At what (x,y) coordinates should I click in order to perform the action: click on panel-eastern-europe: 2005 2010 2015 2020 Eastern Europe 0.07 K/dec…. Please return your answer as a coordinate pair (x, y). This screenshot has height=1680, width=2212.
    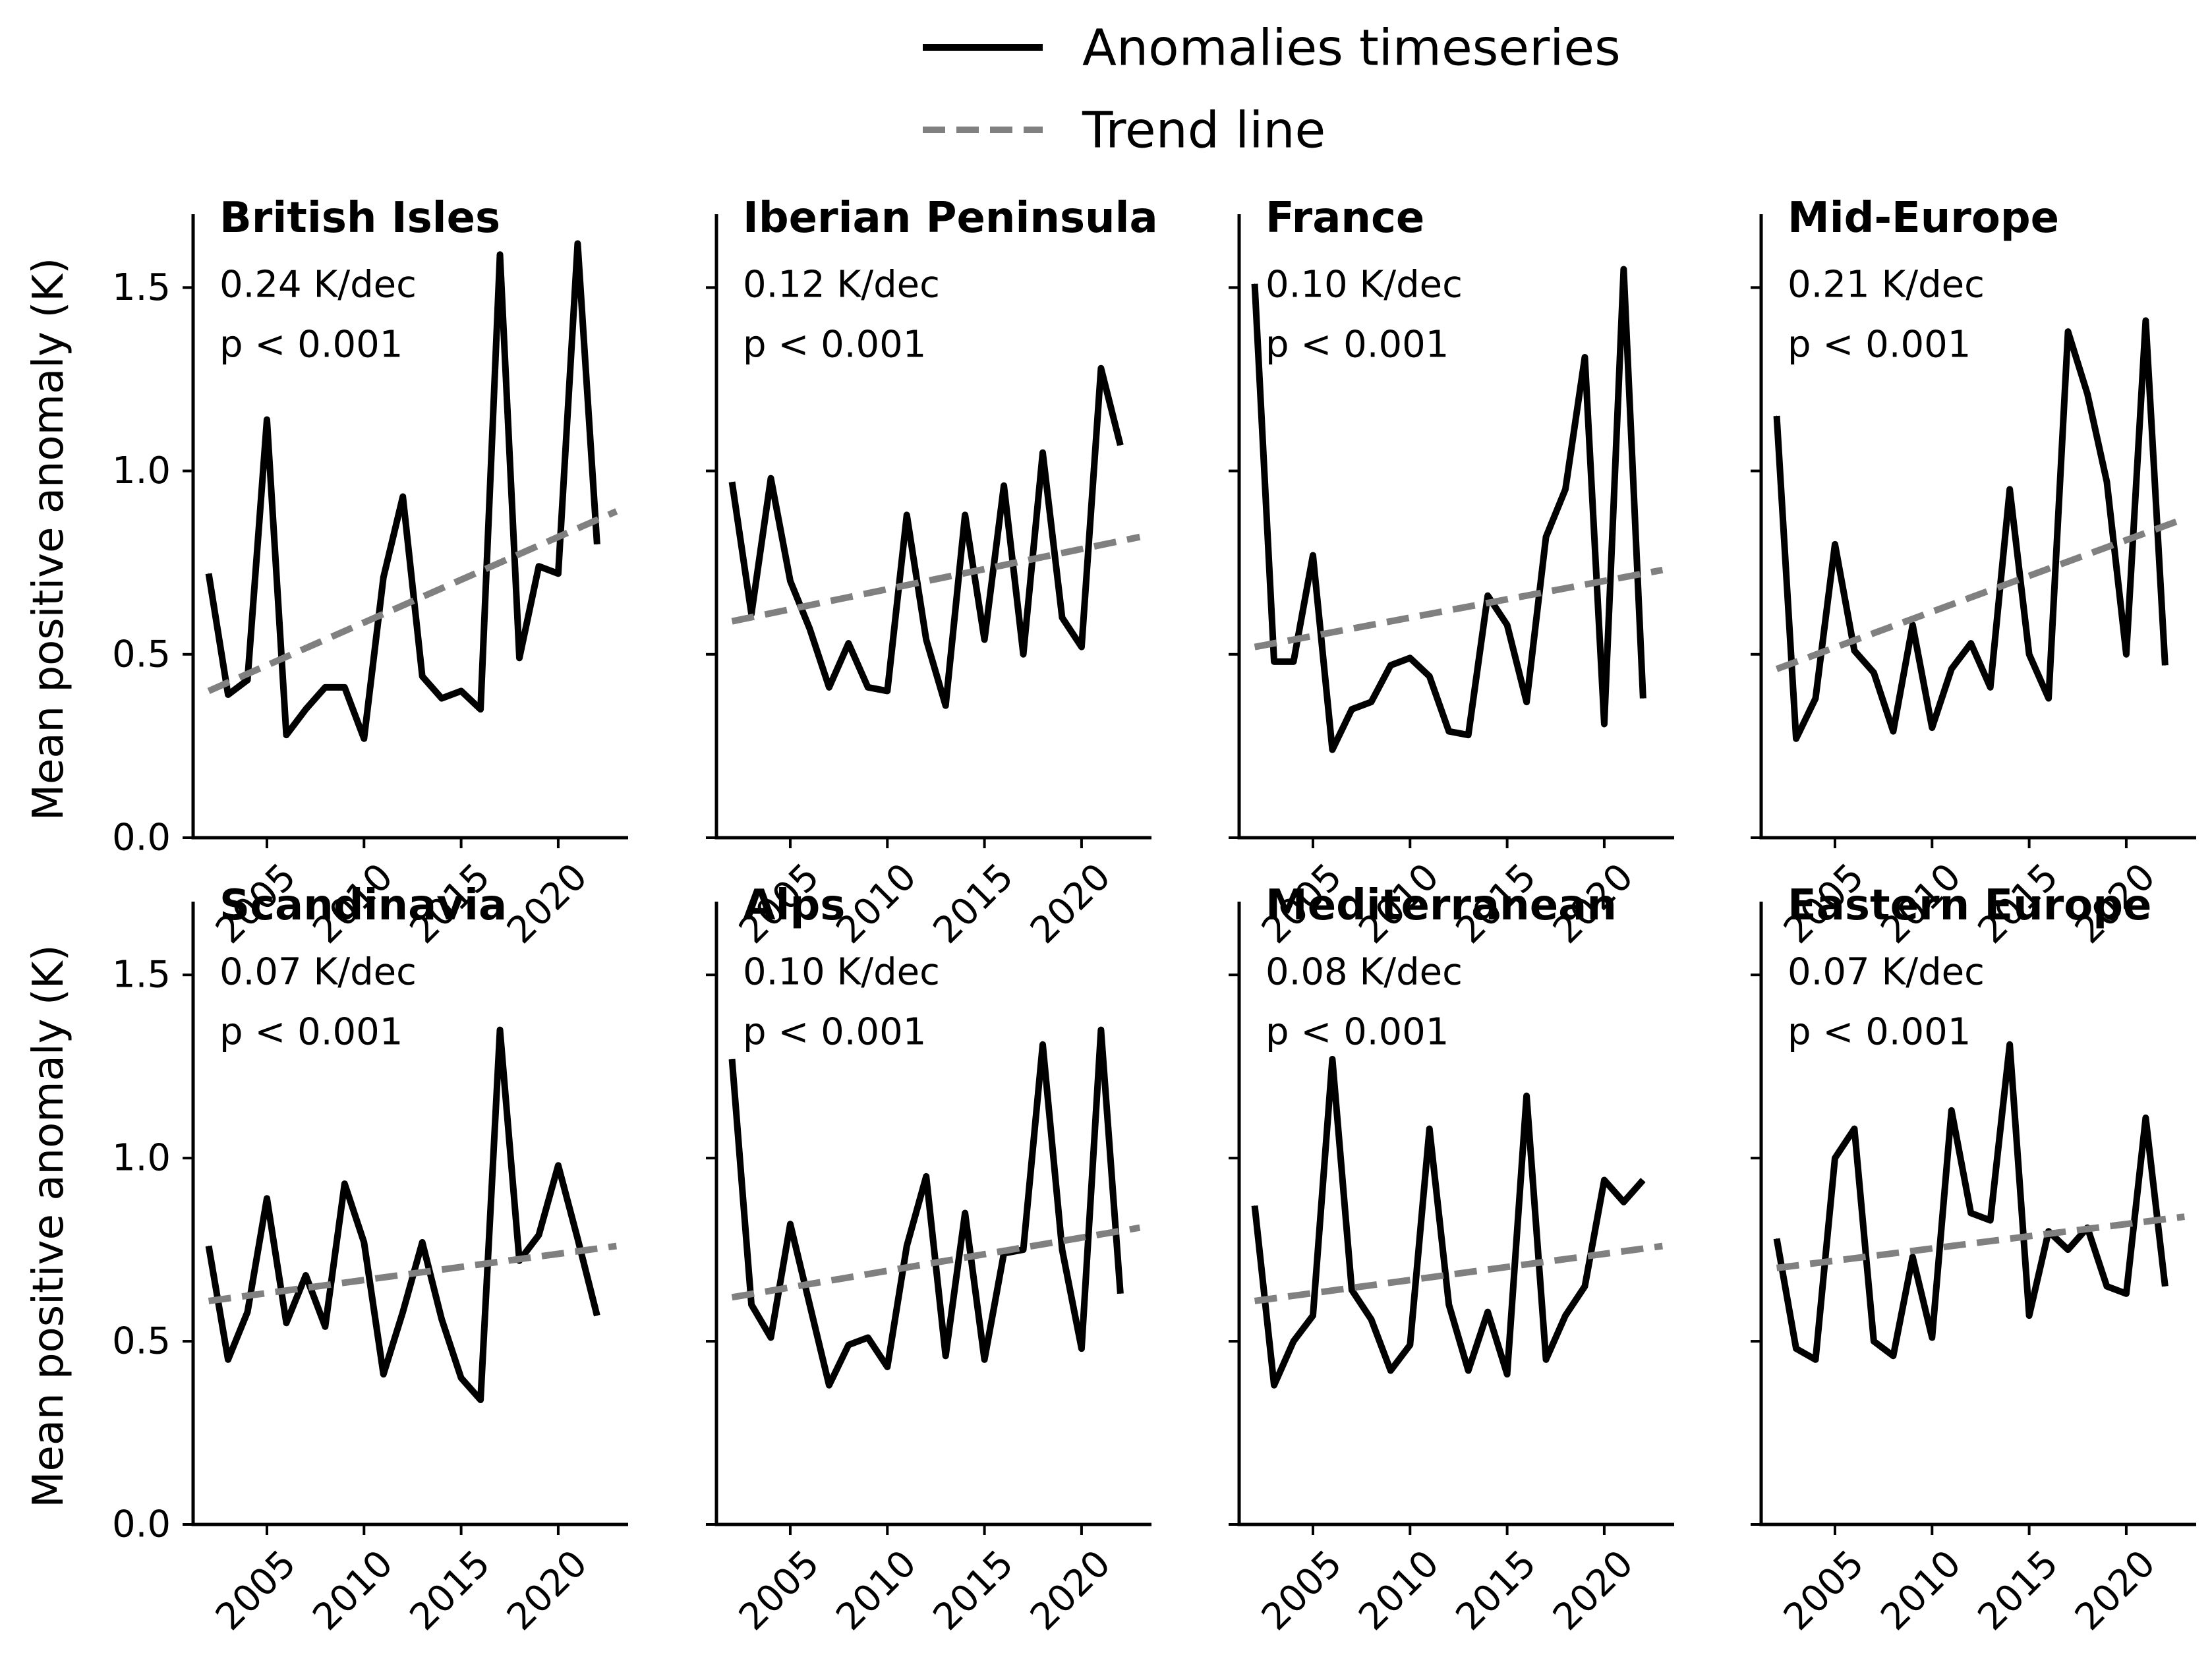
    Looking at the image, I should click on (1974, 1260).